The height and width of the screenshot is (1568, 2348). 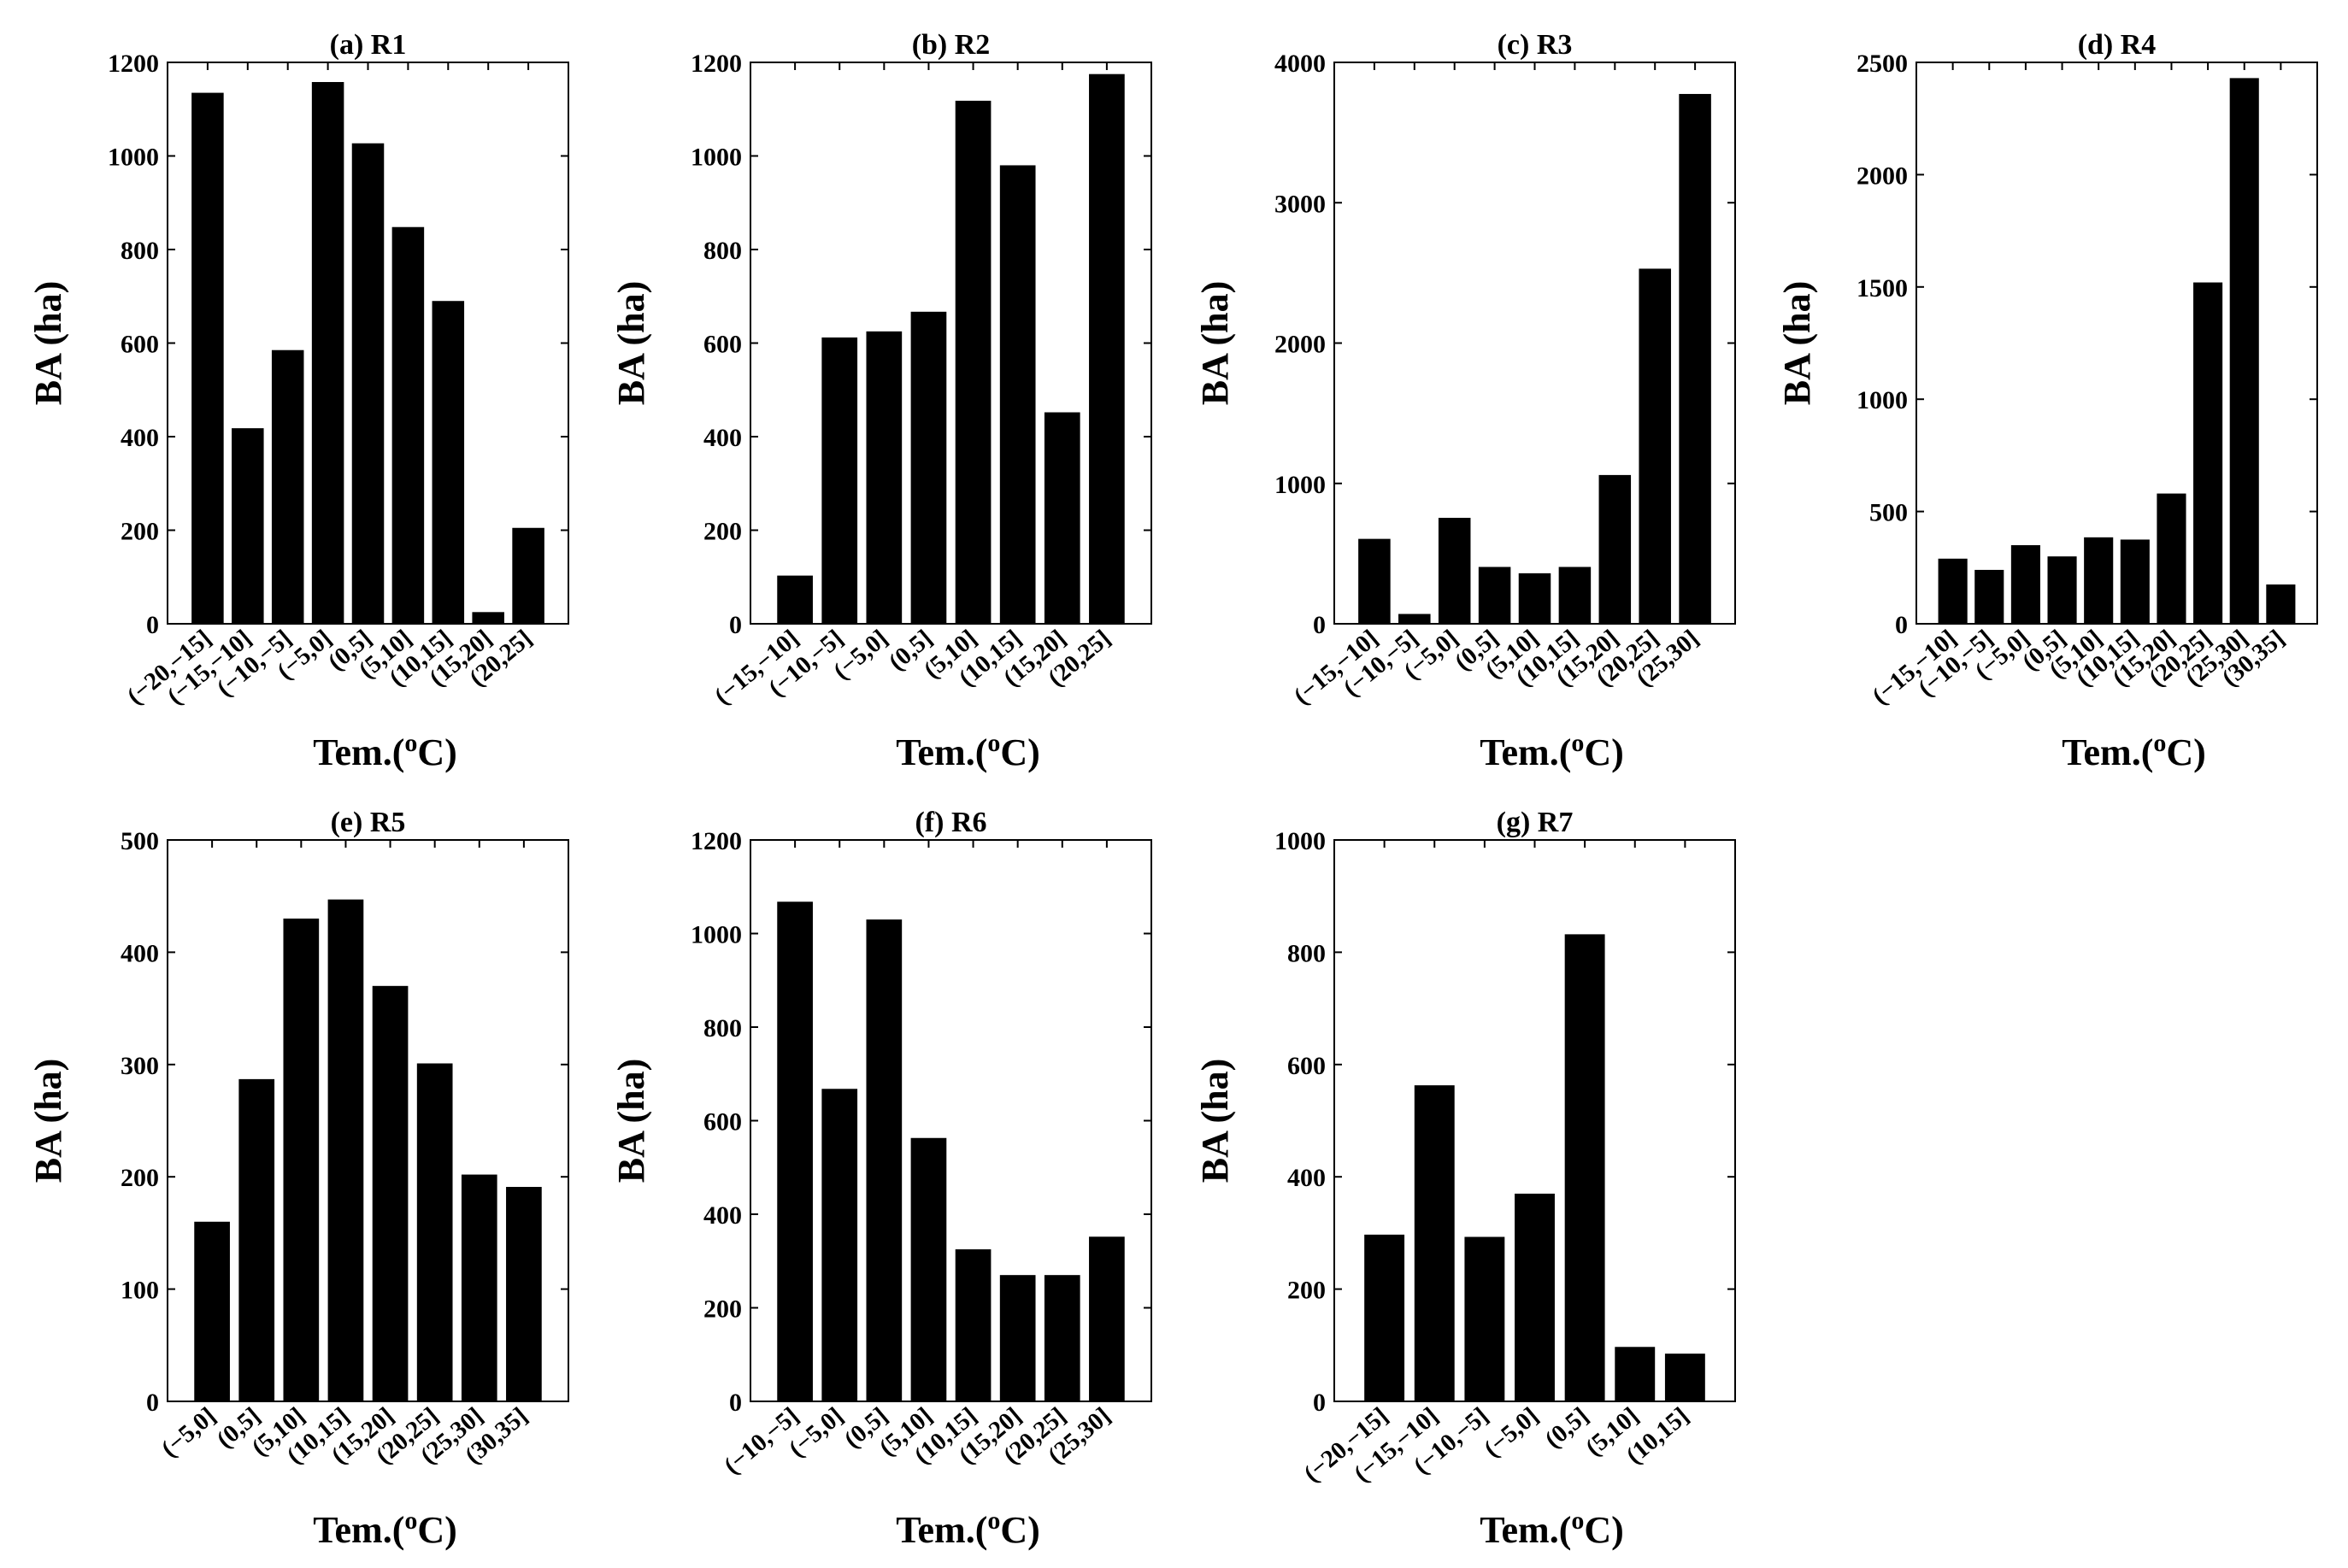 I want to click on plot-frame, so click(x=368, y=1120).